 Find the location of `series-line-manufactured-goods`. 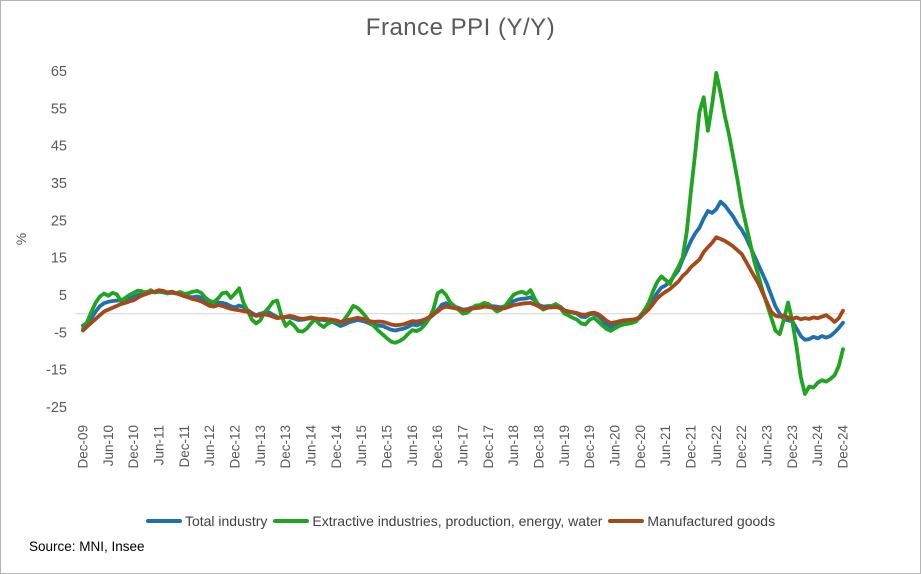

series-line-manufactured-goods is located at coordinates (463, 284).